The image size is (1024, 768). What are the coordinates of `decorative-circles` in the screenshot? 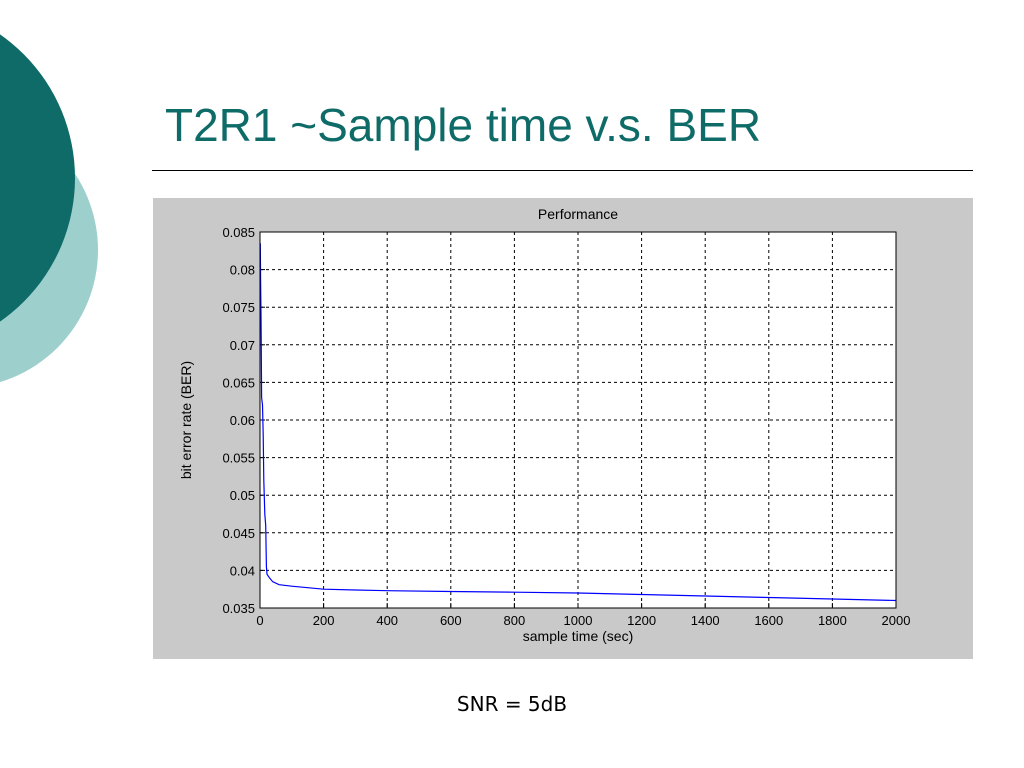 It's located at (49, 208).